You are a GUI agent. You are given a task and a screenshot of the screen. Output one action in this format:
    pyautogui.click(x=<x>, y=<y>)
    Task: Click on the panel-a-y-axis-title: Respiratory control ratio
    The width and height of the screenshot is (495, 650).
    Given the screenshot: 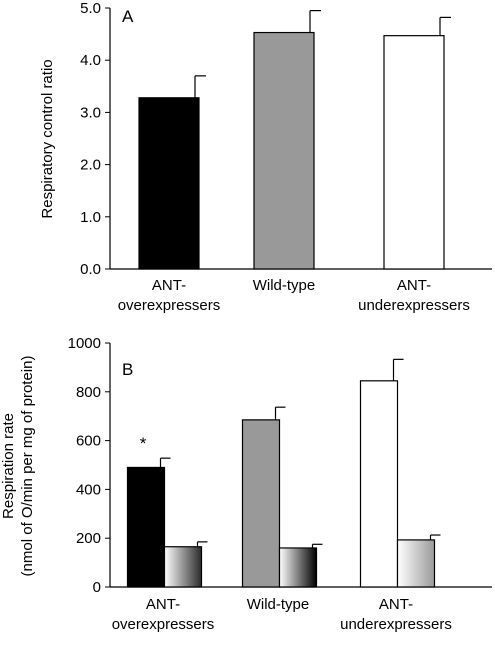 What is the action you would take?
    pyautogui.click(x=47, y=138)
    